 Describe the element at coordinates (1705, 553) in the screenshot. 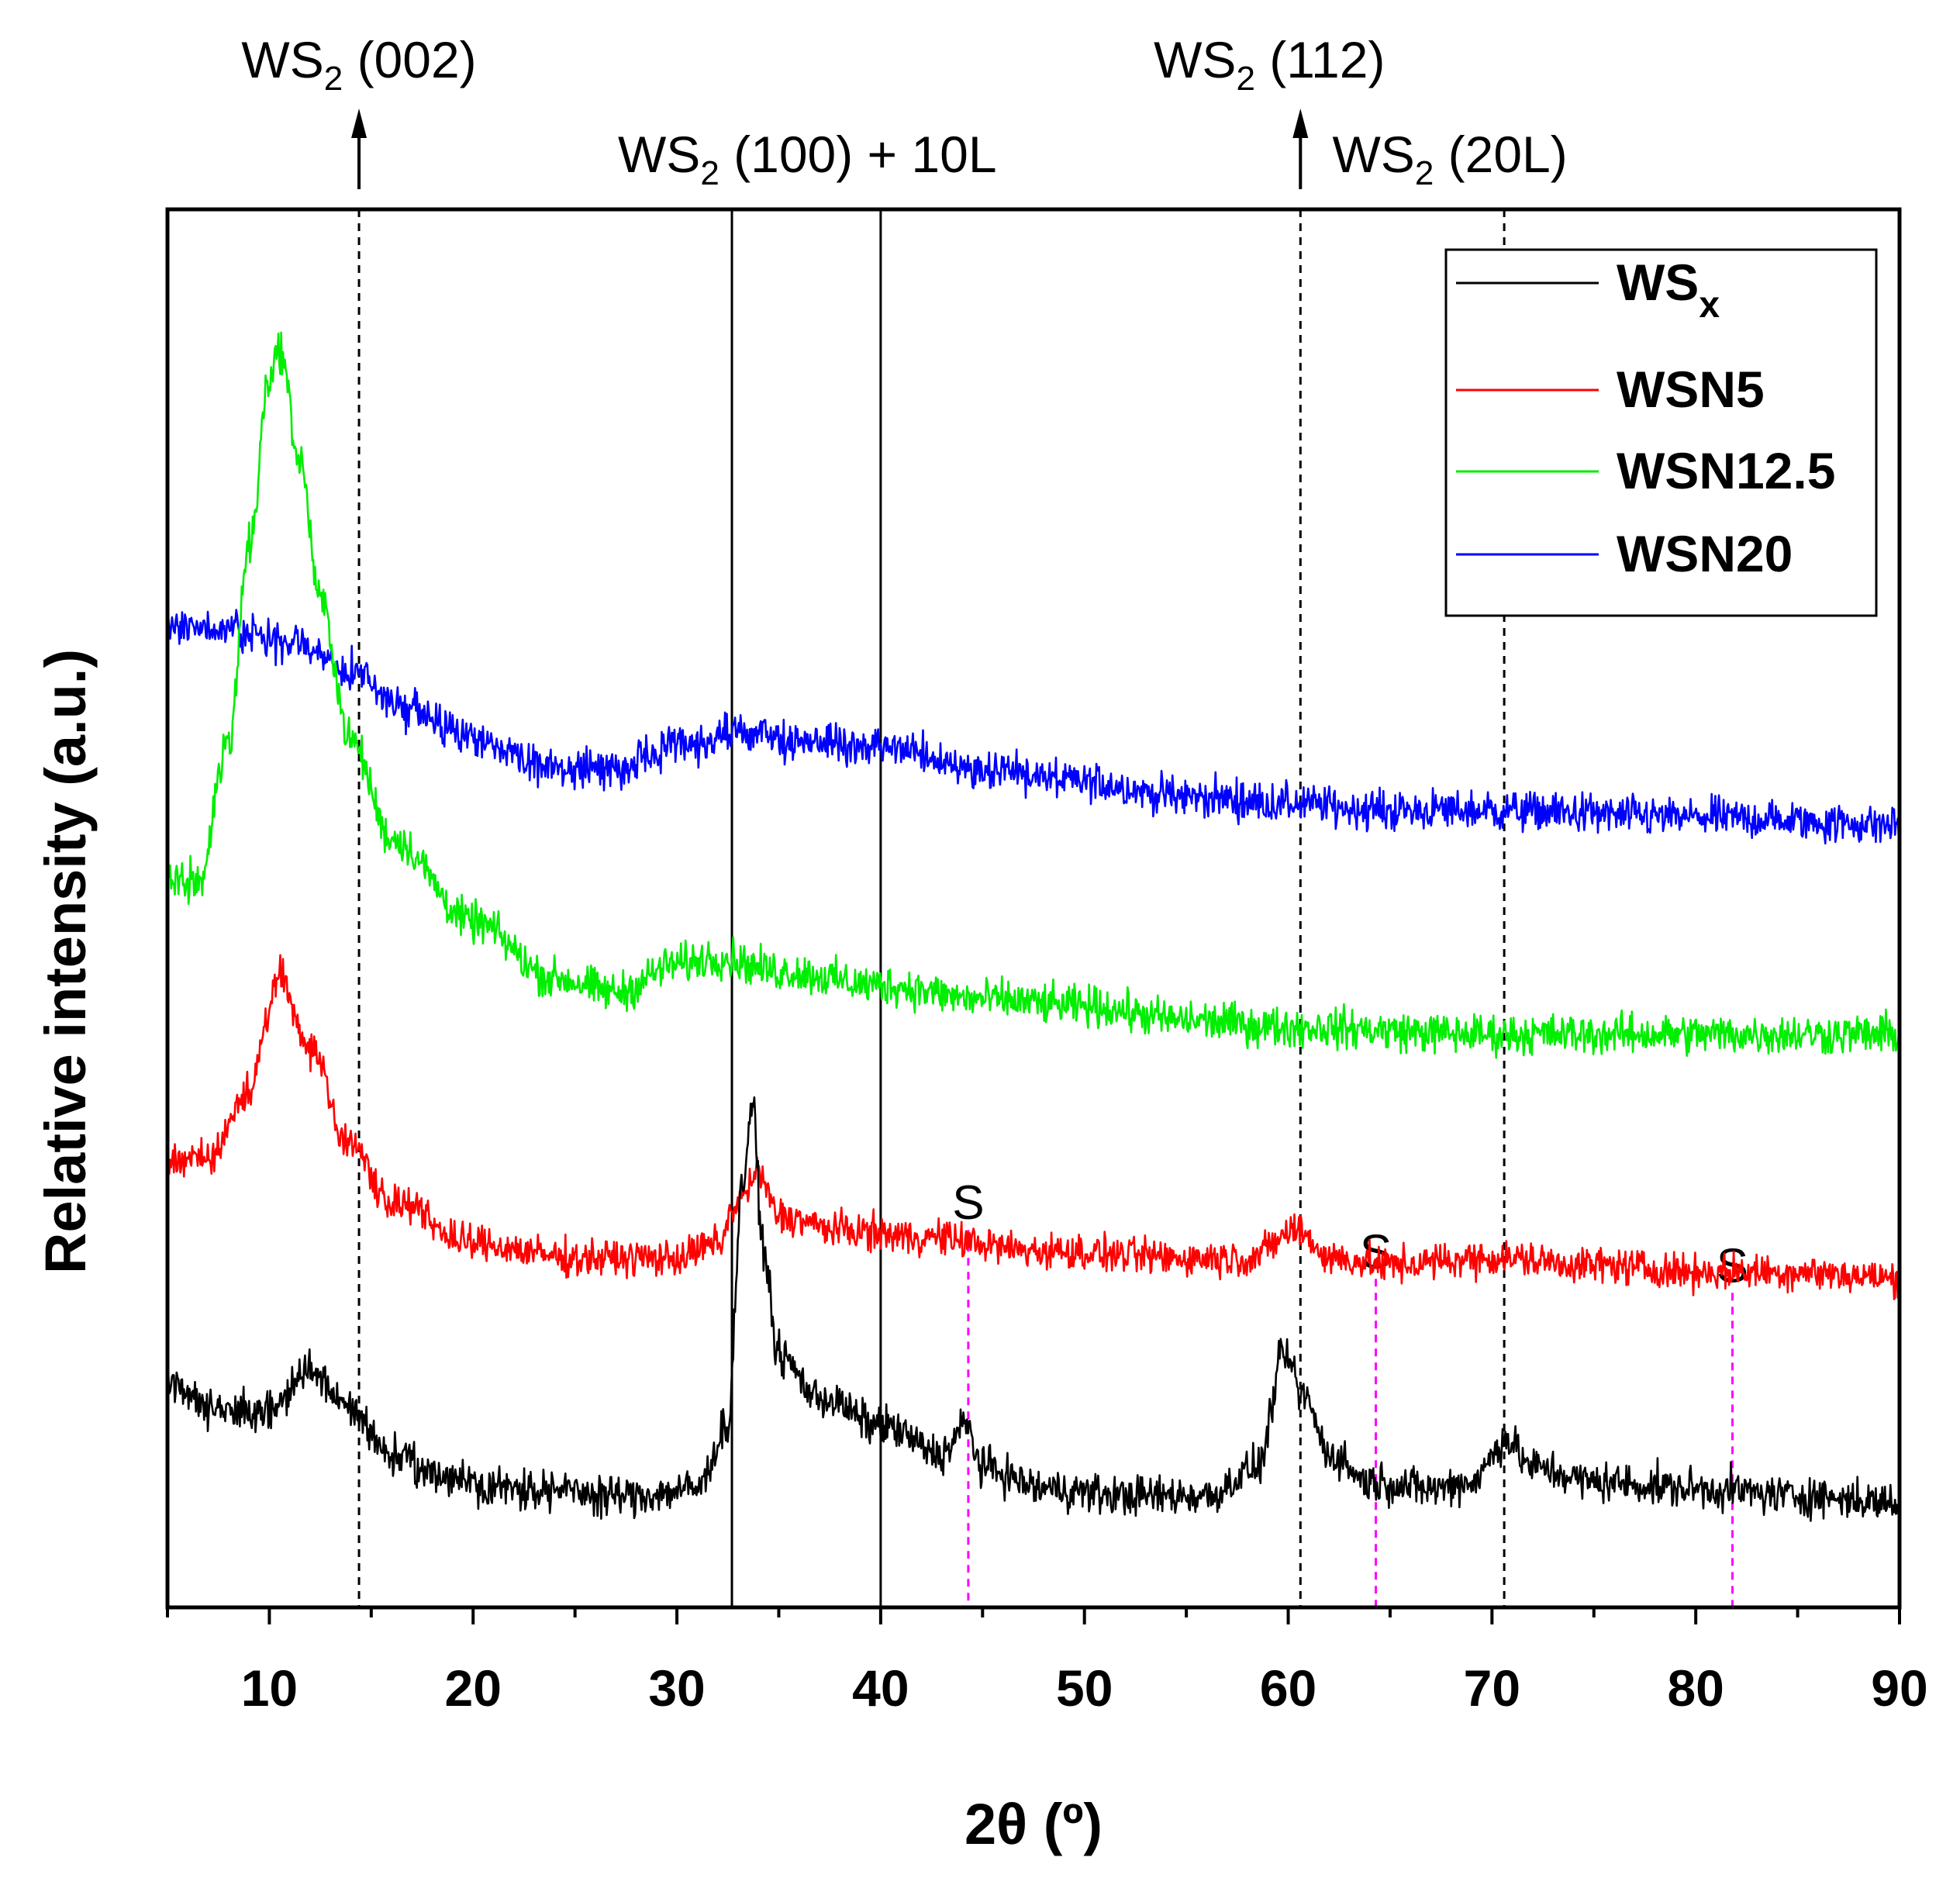

I see `legend-label-3: WSN20` at that location.